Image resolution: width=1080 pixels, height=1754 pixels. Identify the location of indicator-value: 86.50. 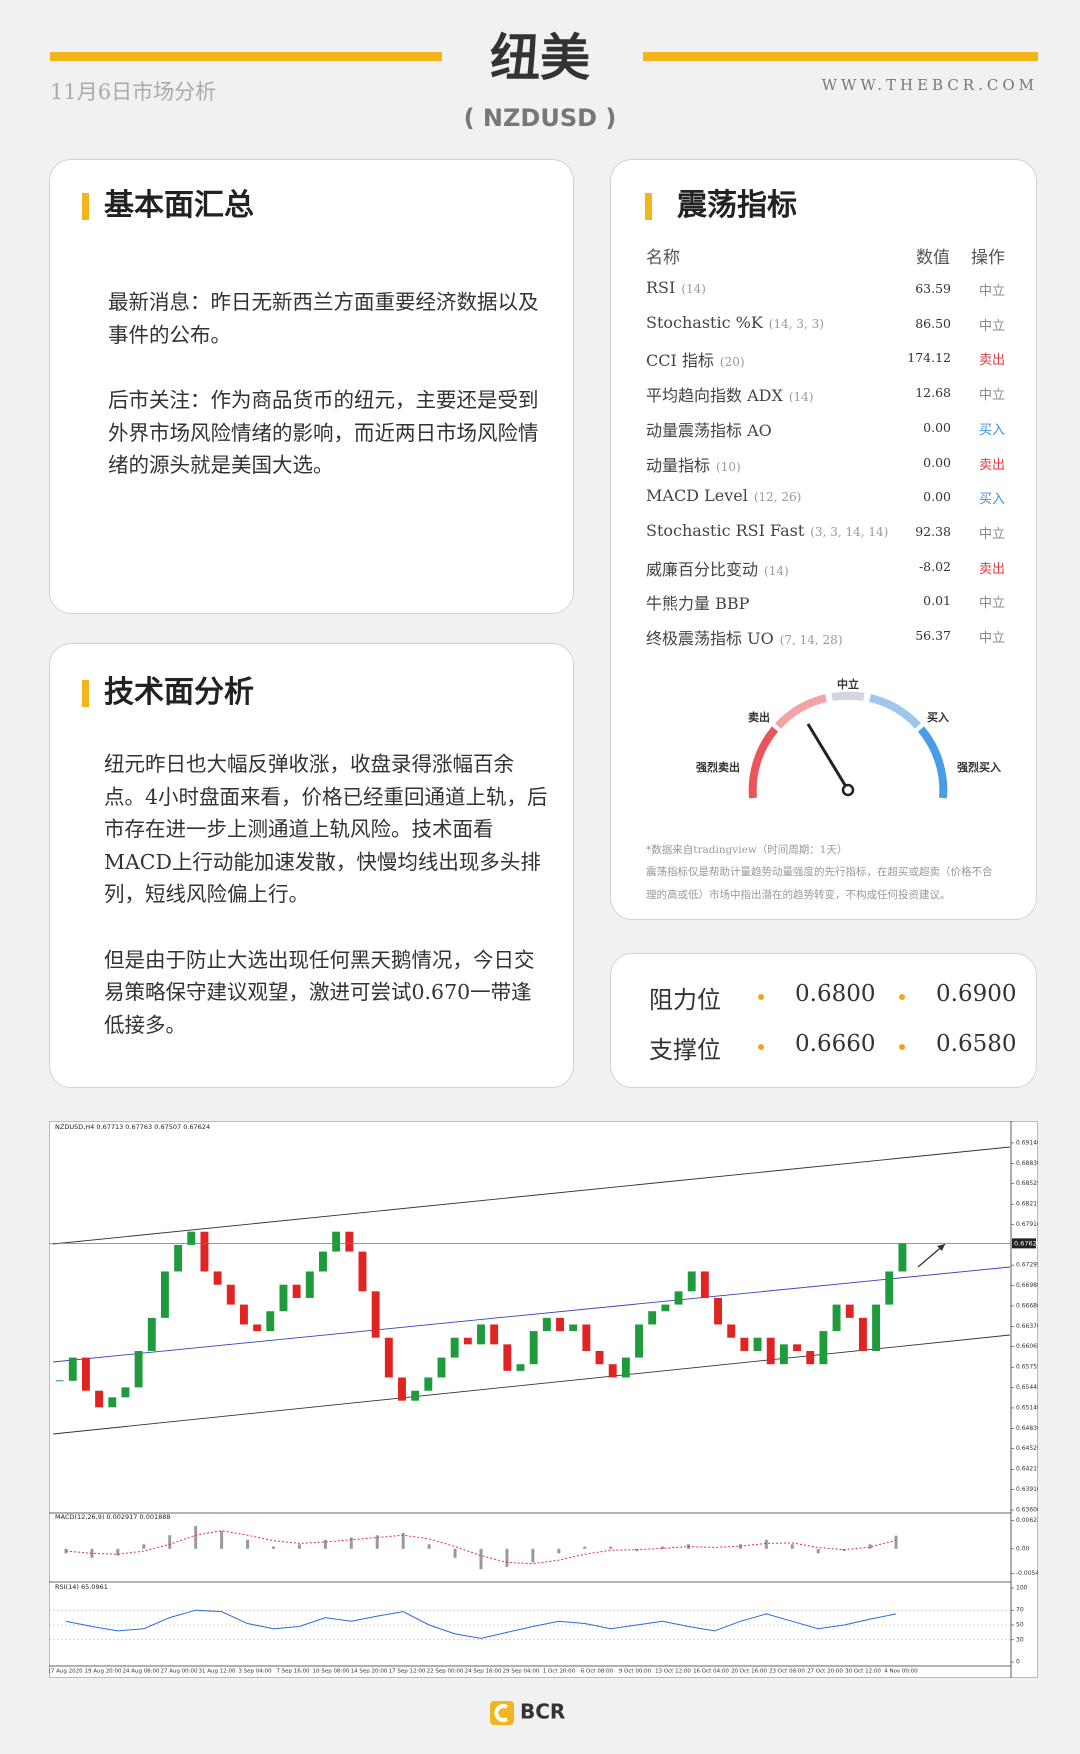
(933, 323).